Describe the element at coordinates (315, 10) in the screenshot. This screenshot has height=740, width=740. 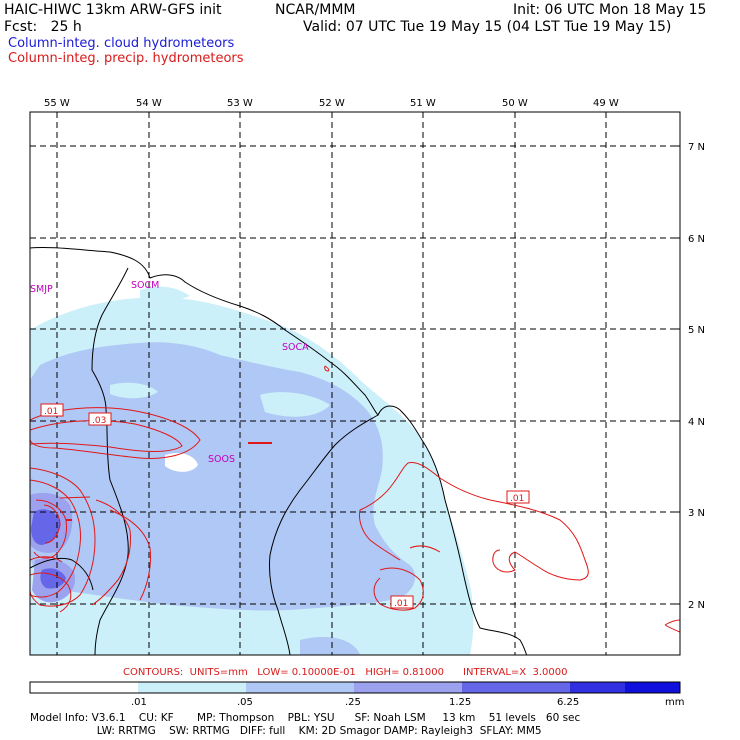
I see `organization: NCAR/MMM` at that location.